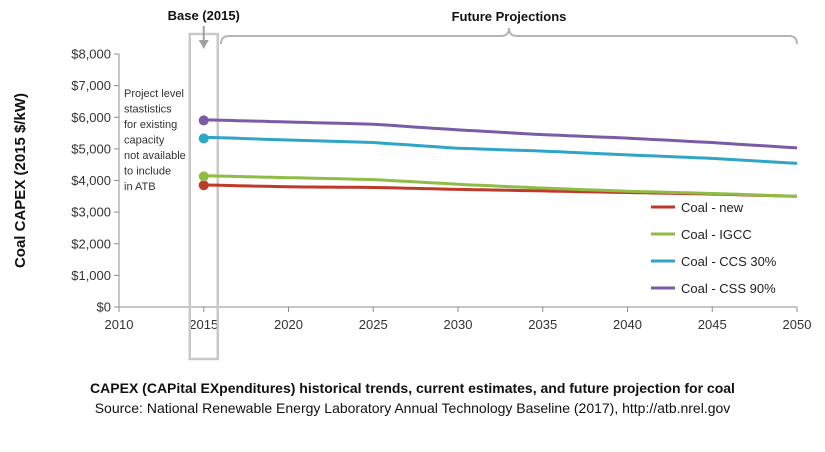 The height and width of the screenshot is (452, 825). I want to click on series-layer, so click(498, 156).